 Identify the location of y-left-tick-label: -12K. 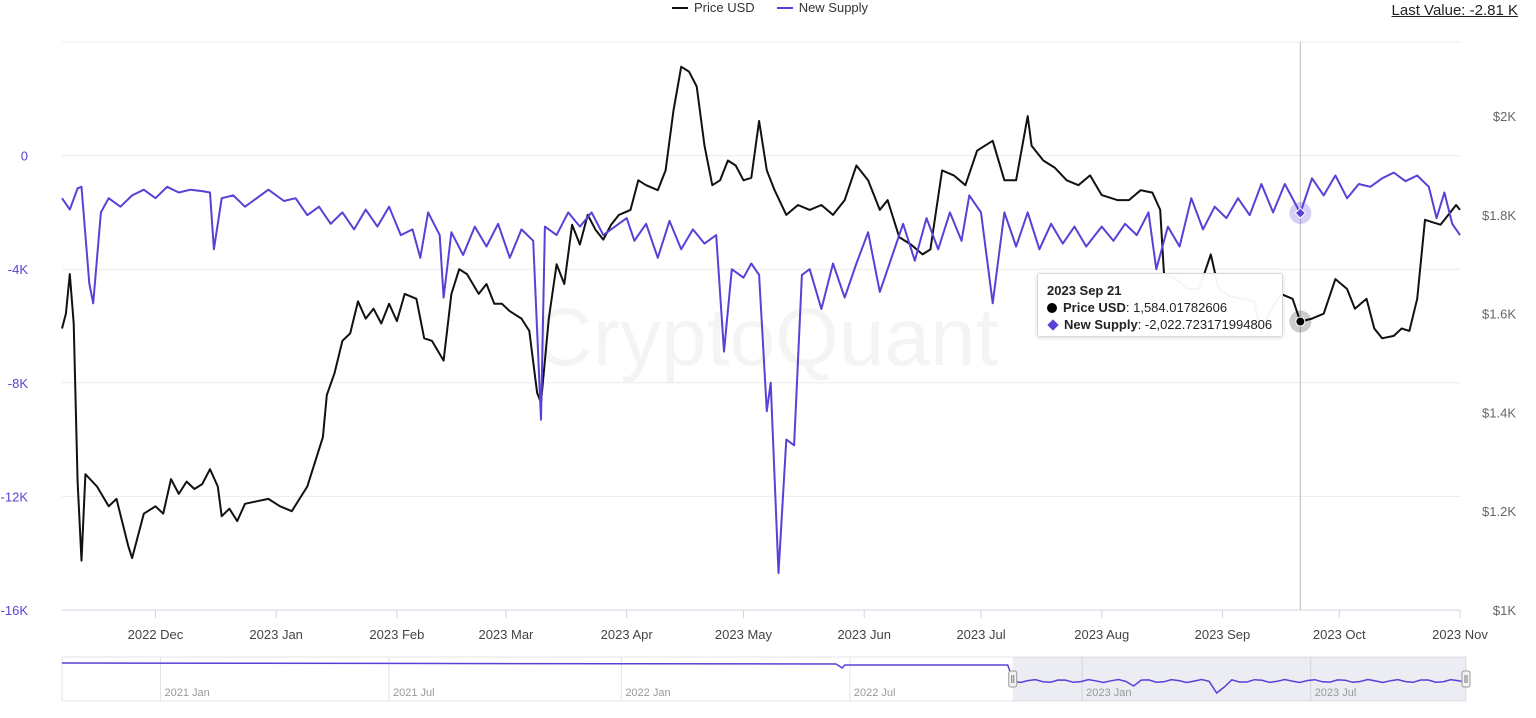
(15, 496).